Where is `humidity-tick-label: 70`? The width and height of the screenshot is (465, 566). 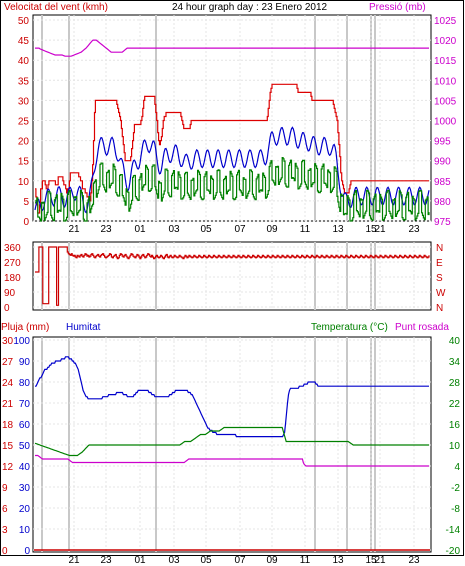
humidity-tick-label: 70 is located at coordinates (25, 404).